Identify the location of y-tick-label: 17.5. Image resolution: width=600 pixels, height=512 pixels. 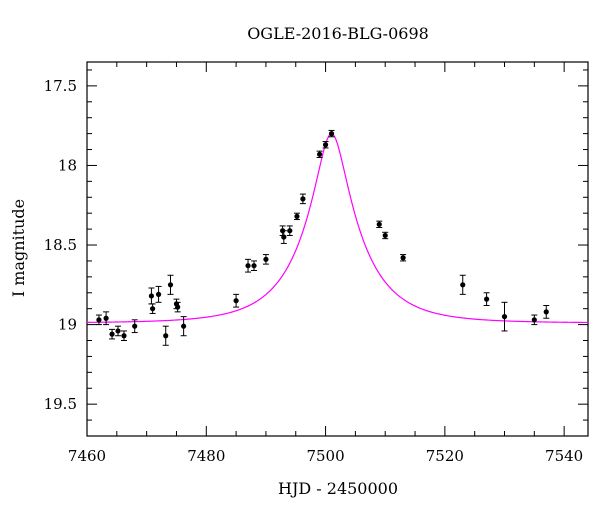
(60, 86).